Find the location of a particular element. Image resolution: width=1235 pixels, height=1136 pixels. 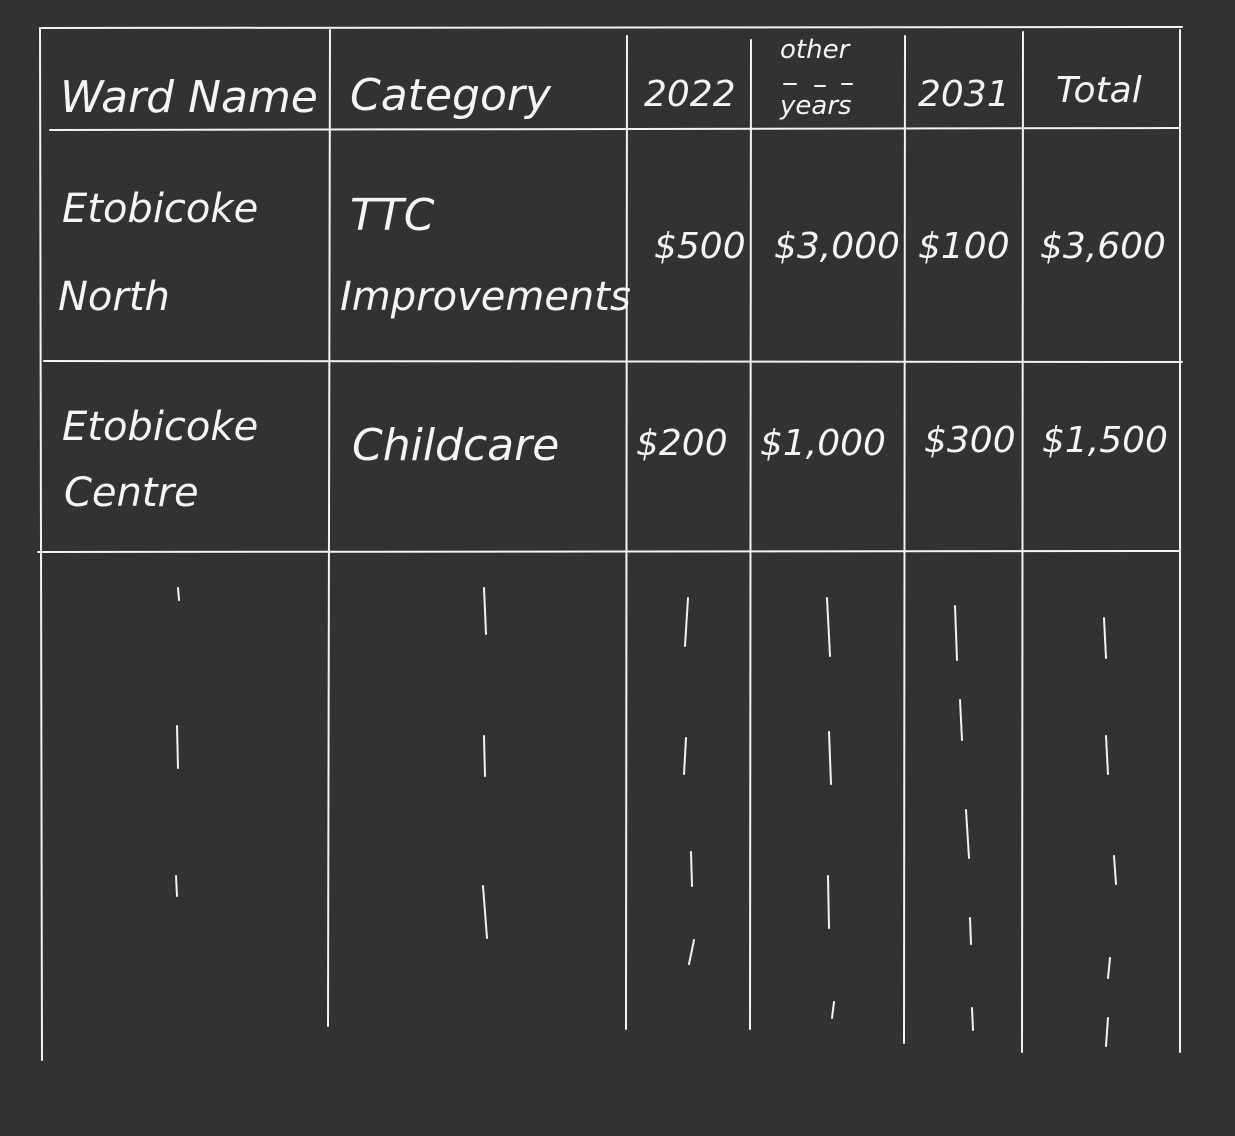

continuation-tick-other-years is located at coordinates (830, 808).